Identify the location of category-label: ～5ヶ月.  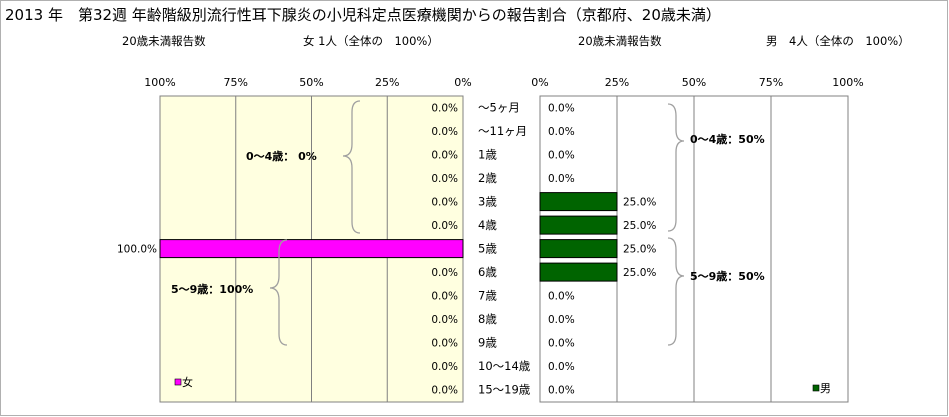
(499, 108).